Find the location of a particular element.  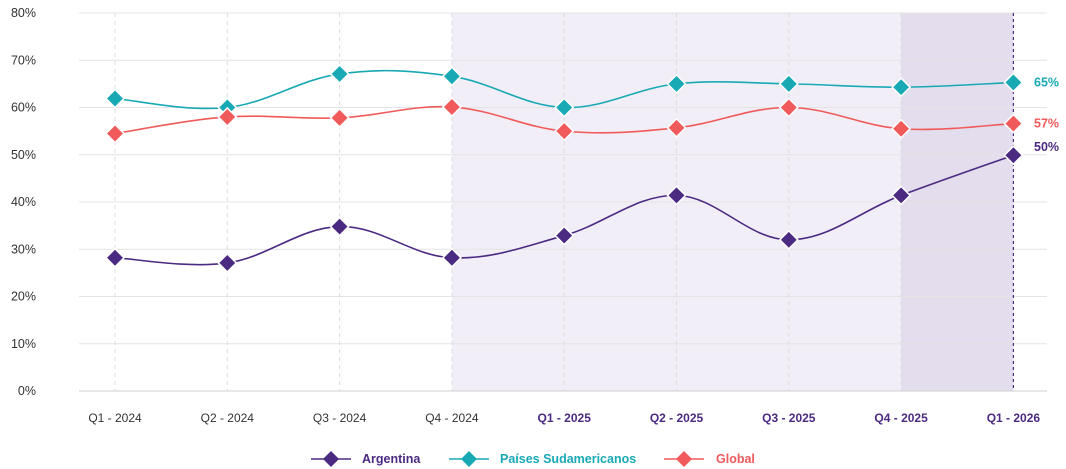

x-tick-label: Q4 - 2024 is located at coordinates (452, 418).